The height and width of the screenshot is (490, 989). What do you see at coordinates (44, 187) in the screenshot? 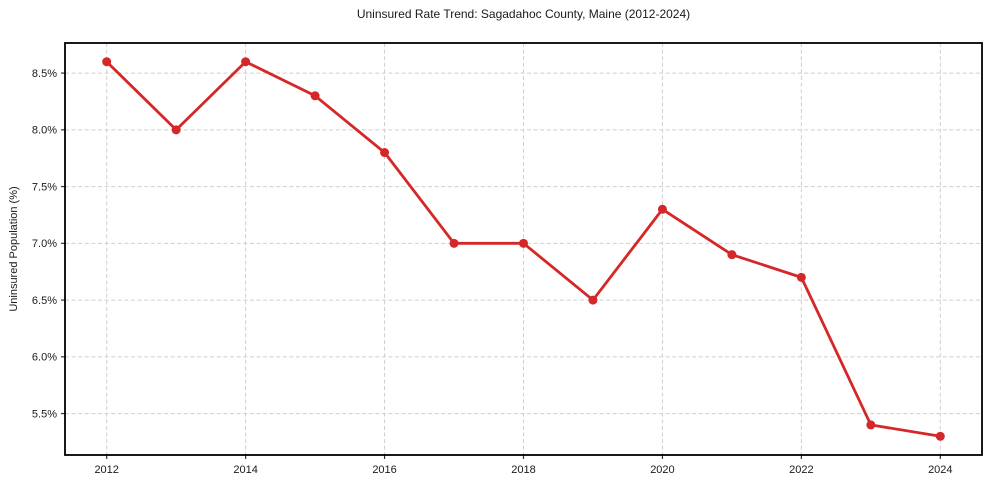
I see `y-tick-label: 7.5%` at bounding box center [44, 187].